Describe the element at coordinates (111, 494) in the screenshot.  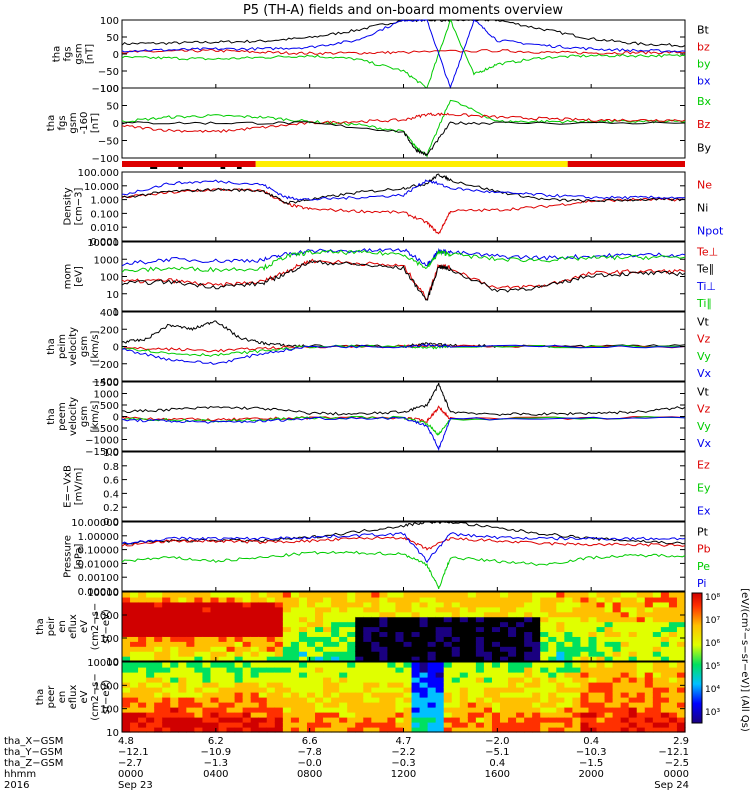
I see `y-tick-label: 0.4` at that location.